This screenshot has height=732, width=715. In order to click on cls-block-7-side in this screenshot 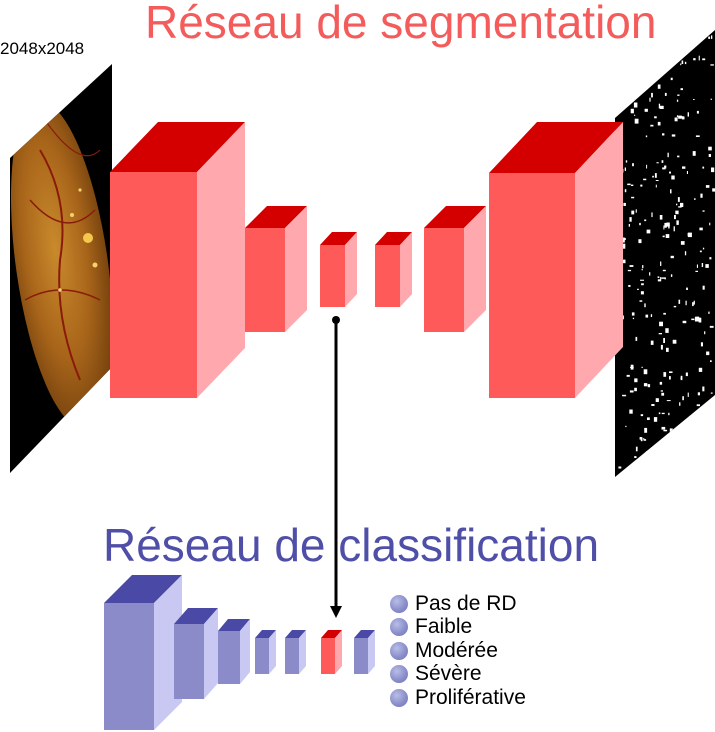, I will do `click(371, 652)`.